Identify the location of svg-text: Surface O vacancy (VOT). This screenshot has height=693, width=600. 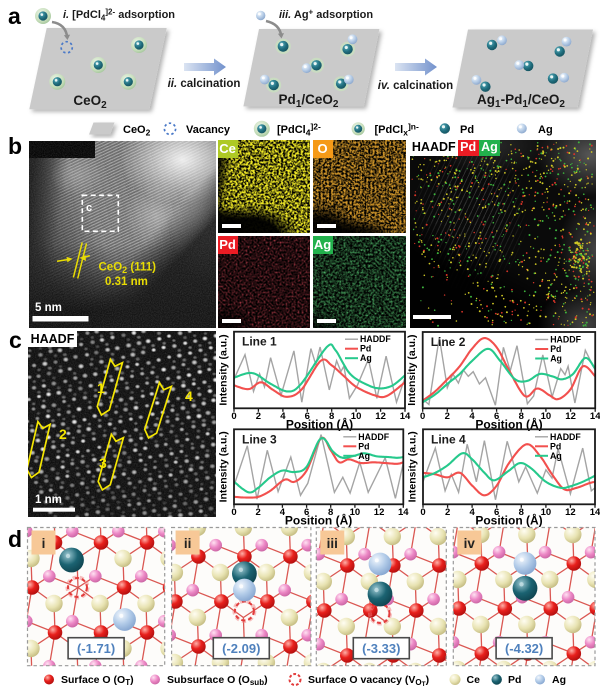
(368, 681).